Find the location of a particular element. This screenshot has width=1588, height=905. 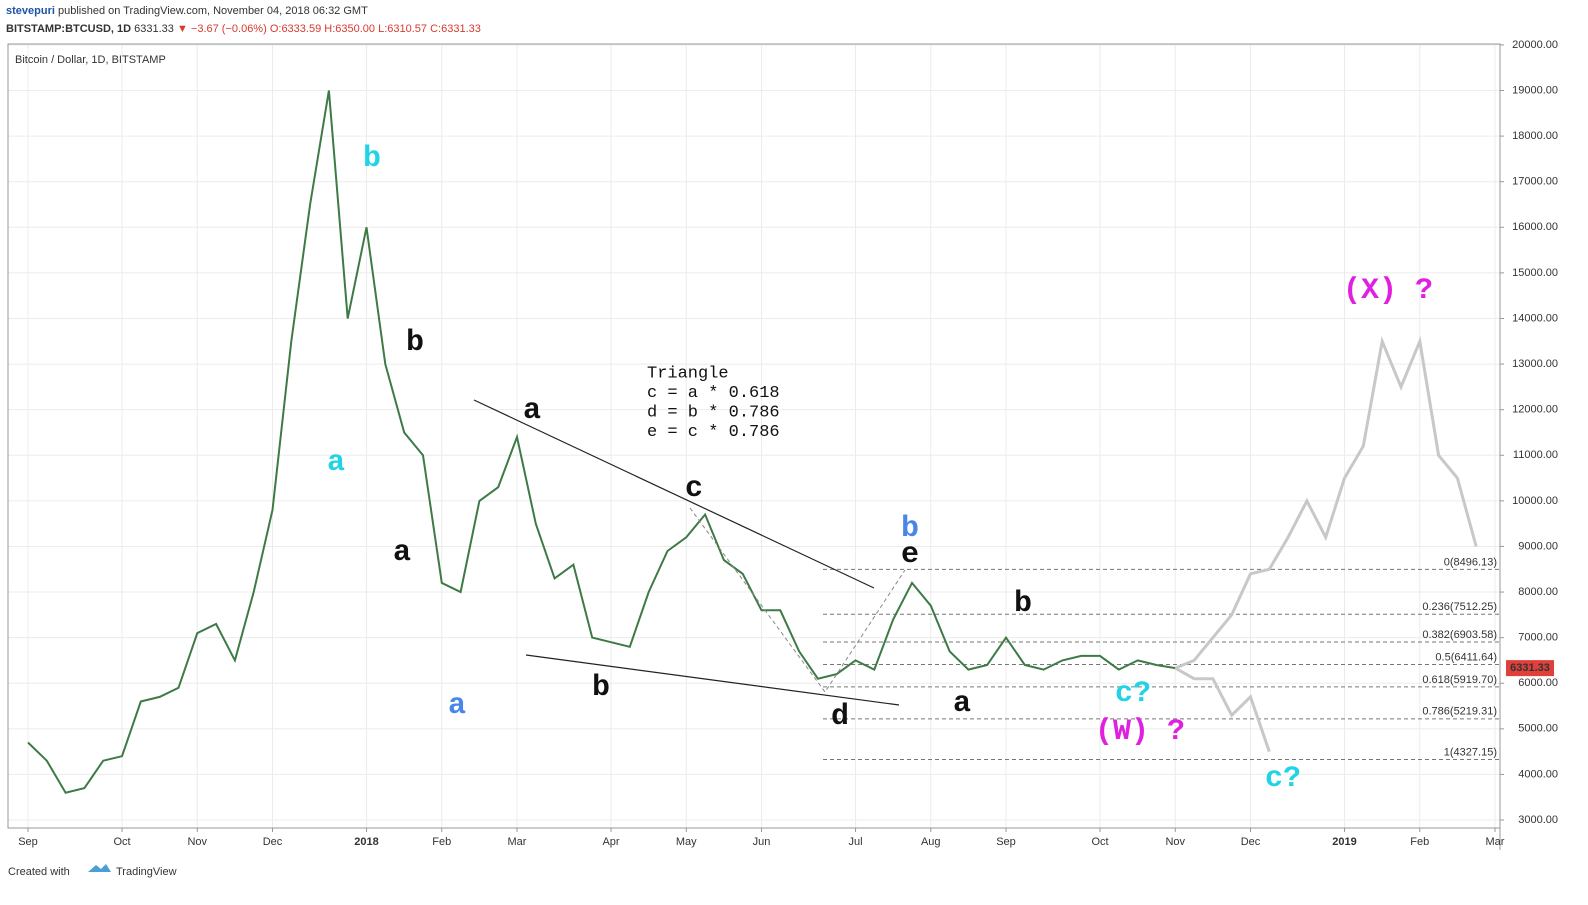

x-tick-label: Jun is located at coordinates (762, 842).